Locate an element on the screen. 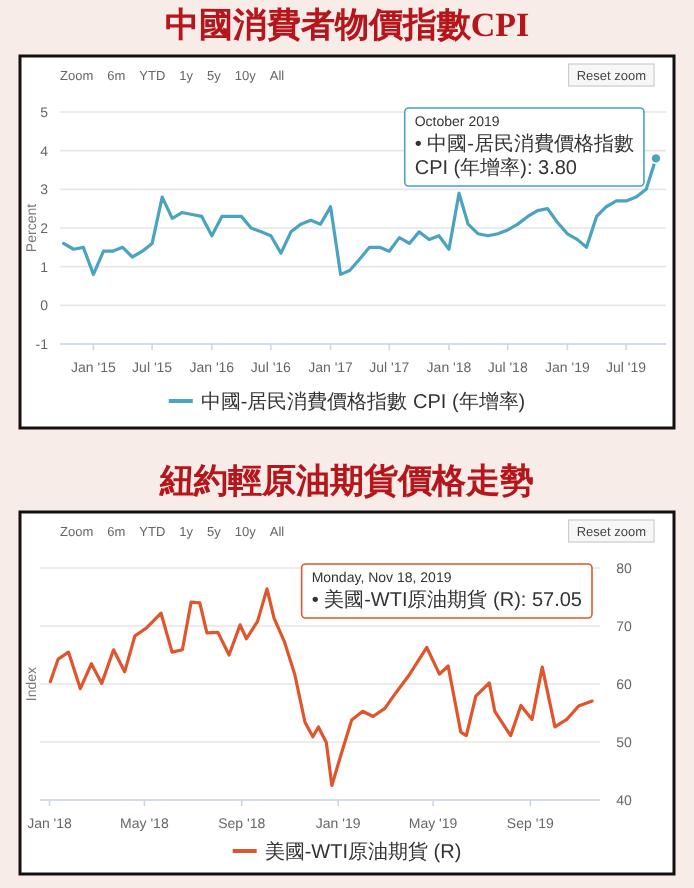  legend-label: 美國-WTI原油期貨 (R) is located at coordinates (363, 852).